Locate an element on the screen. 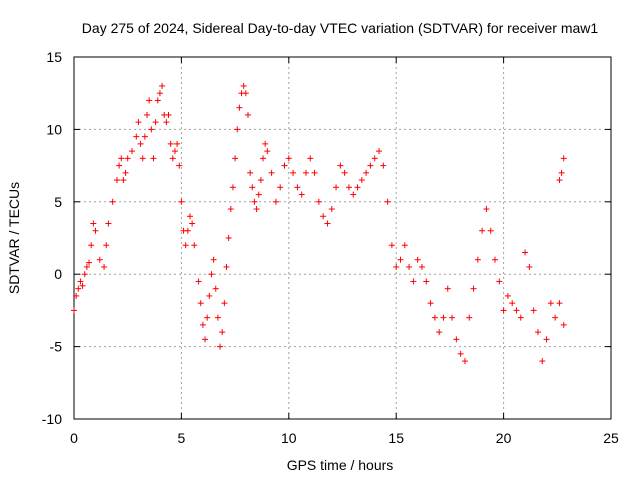 The image size is (640, 480). x-tick-label: 15 is located at coordinates (396, 438).